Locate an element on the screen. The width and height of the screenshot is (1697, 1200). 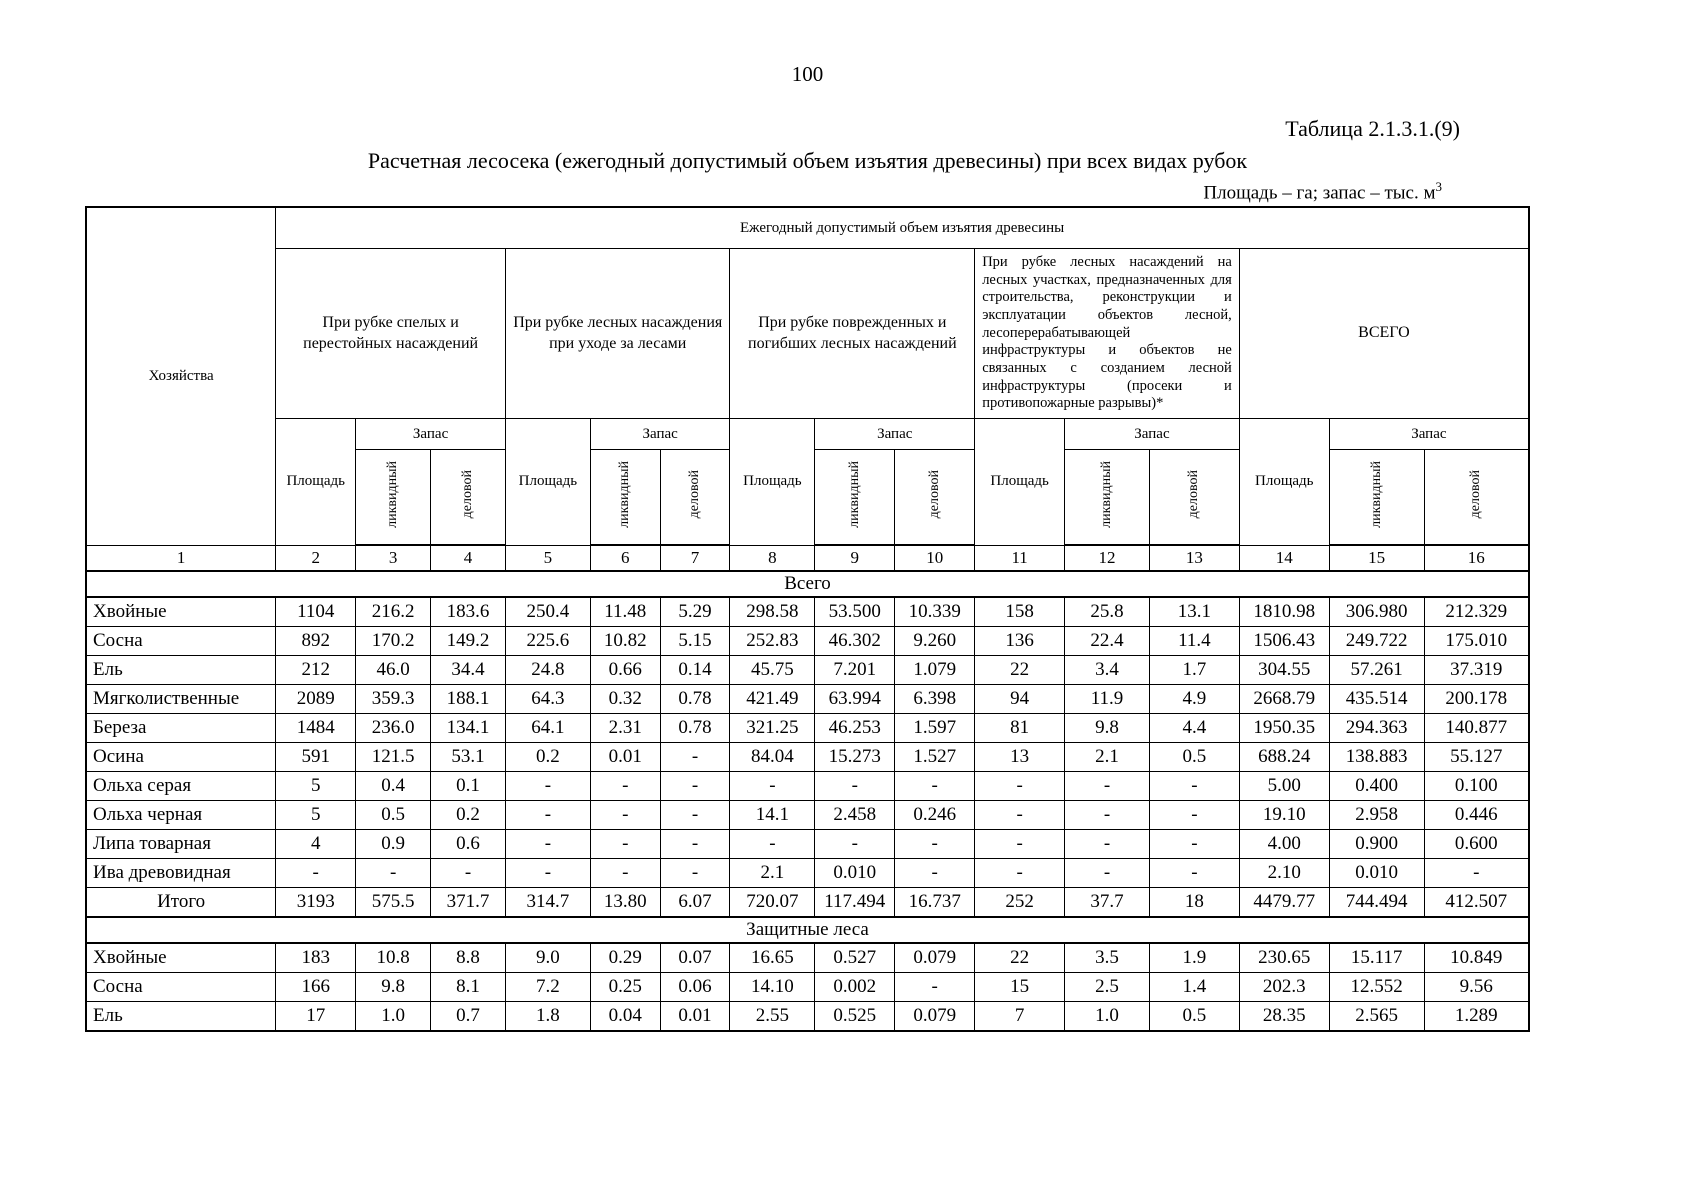
value-cell: 892 is located at coordinates (316, 641).